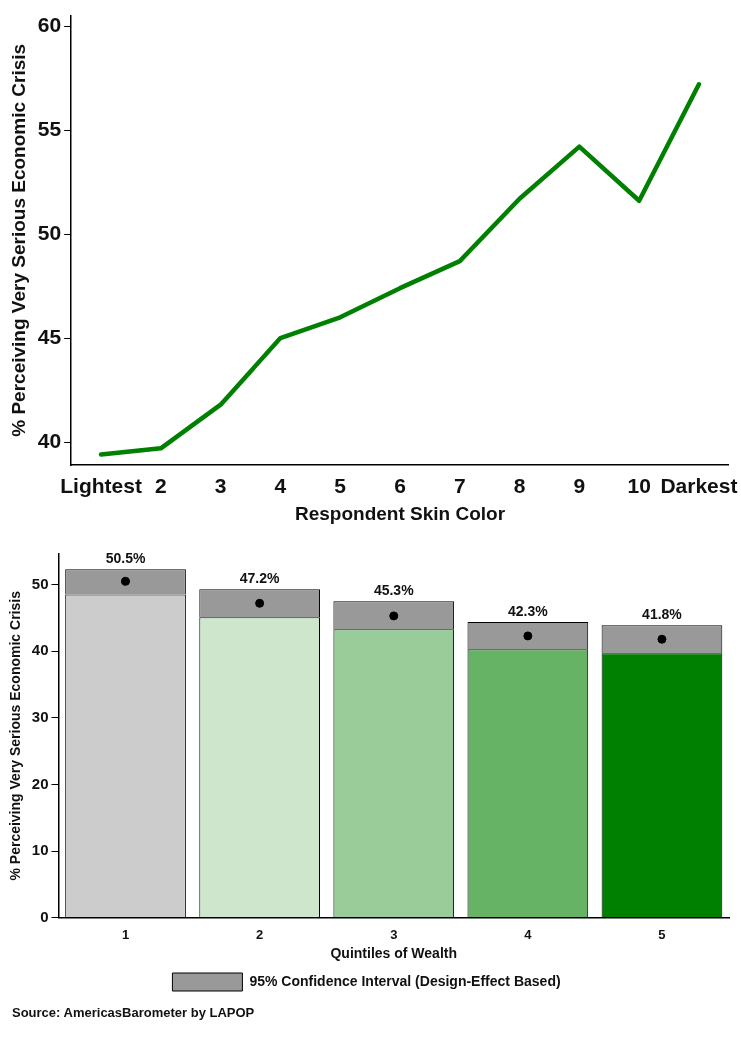  What do you see at coordinates (40, 850) in the screenshot?
I see `y-tick-label: 10` at bounding box center [40, 850].